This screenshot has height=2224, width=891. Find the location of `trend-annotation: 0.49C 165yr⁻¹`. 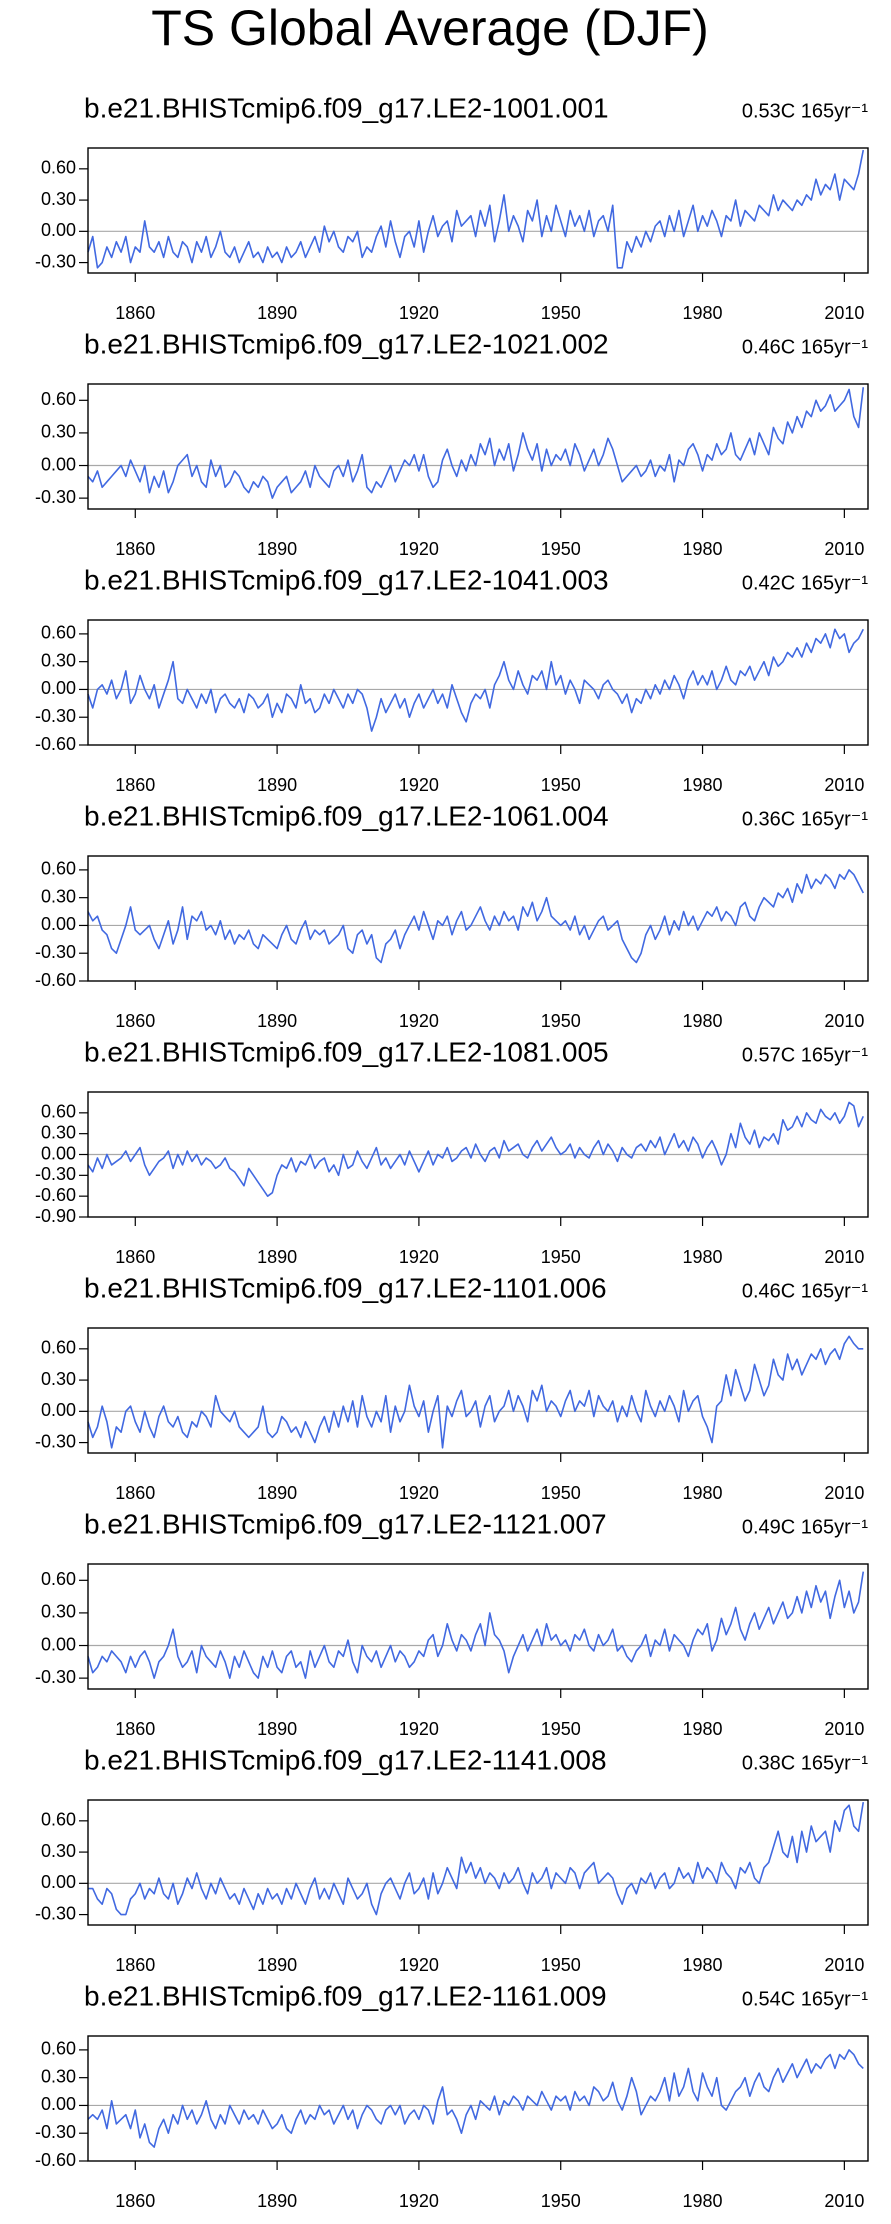

trend-annotation: 0.49C 165yr⁻¹ is located at coordinates (805, 1527).